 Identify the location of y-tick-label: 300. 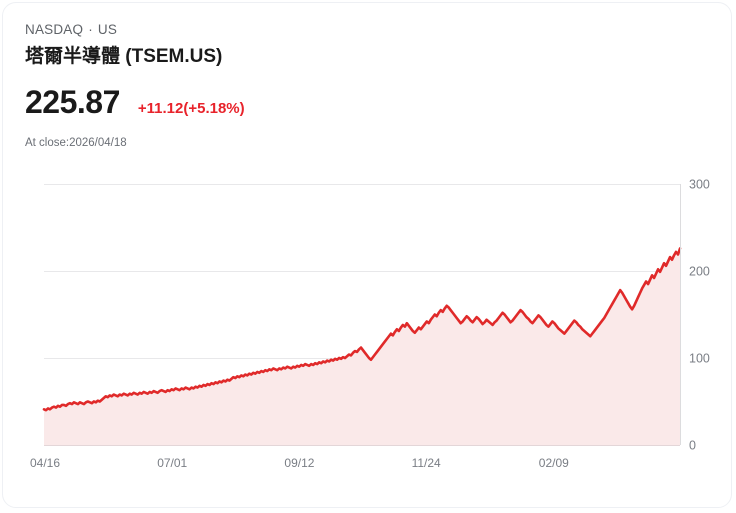
(699, 185).